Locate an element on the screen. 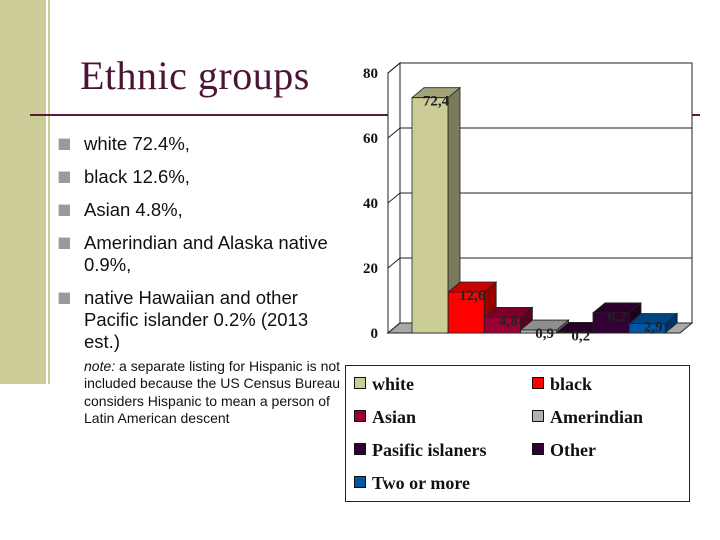 Image resolution: width=720 pixels, height=540 pixels. legend-label: white is located at coordinates (393, 384).